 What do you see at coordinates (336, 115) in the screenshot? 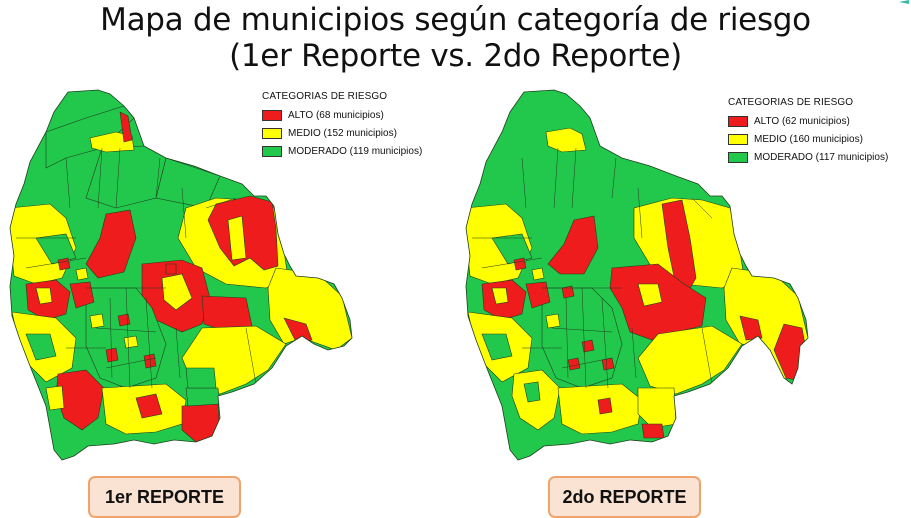
I see `legend-label-alto: ALTO (68 municipios)` at bounding box center [336, 115].